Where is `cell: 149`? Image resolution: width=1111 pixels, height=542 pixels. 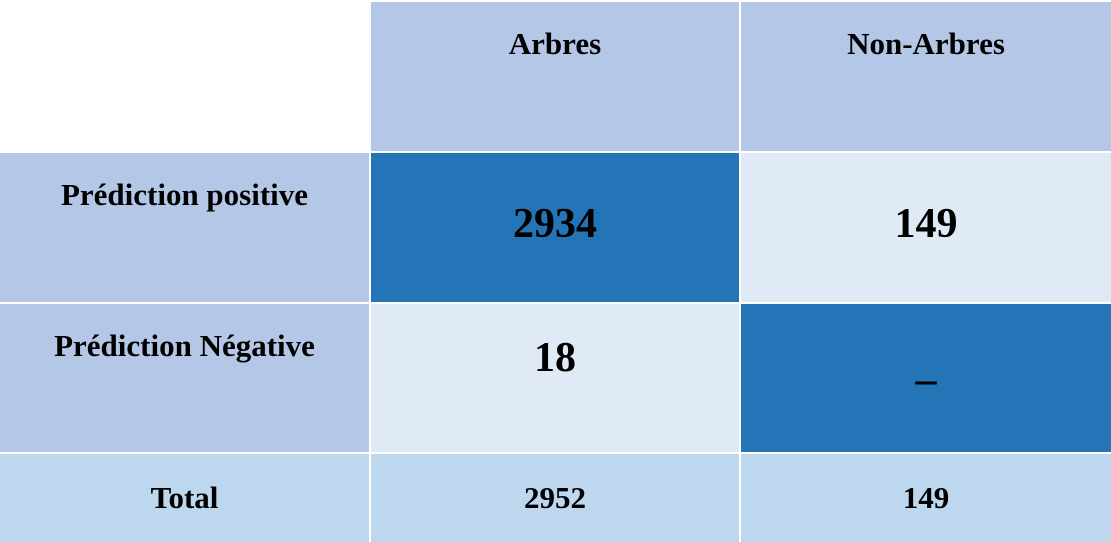 cell: 149 is located at coordinates (926, 227).